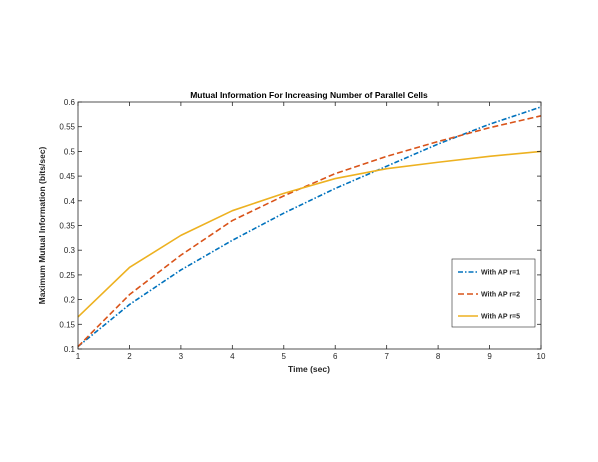 The image size is (598, 462). What do you see at coordinates (181, 356) in the screenshot?
I see `x-tick-label: 3` at bounding box center [181, 356].